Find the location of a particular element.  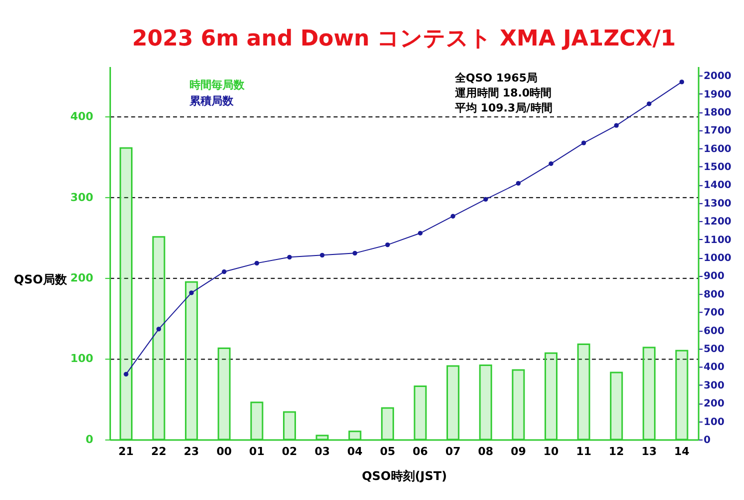

x-axis-title: QSO時刻(JST) is located at coordinates (404, 475).